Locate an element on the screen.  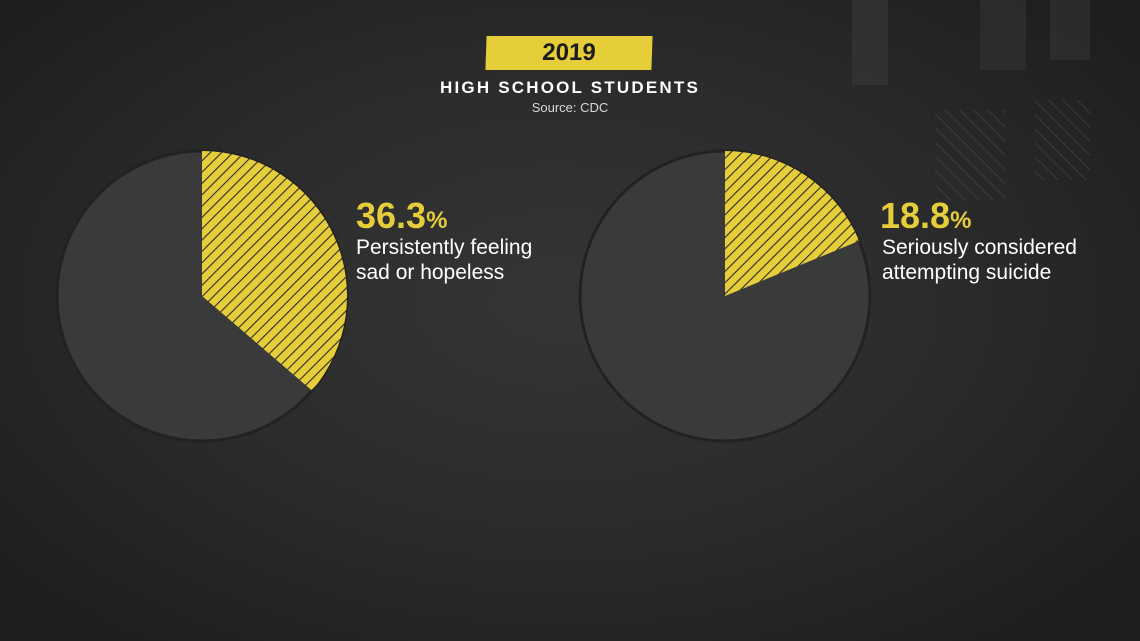
chart-subtitle: HIGH SCHOOL STUDENTS is located at coordinates (570, 87).